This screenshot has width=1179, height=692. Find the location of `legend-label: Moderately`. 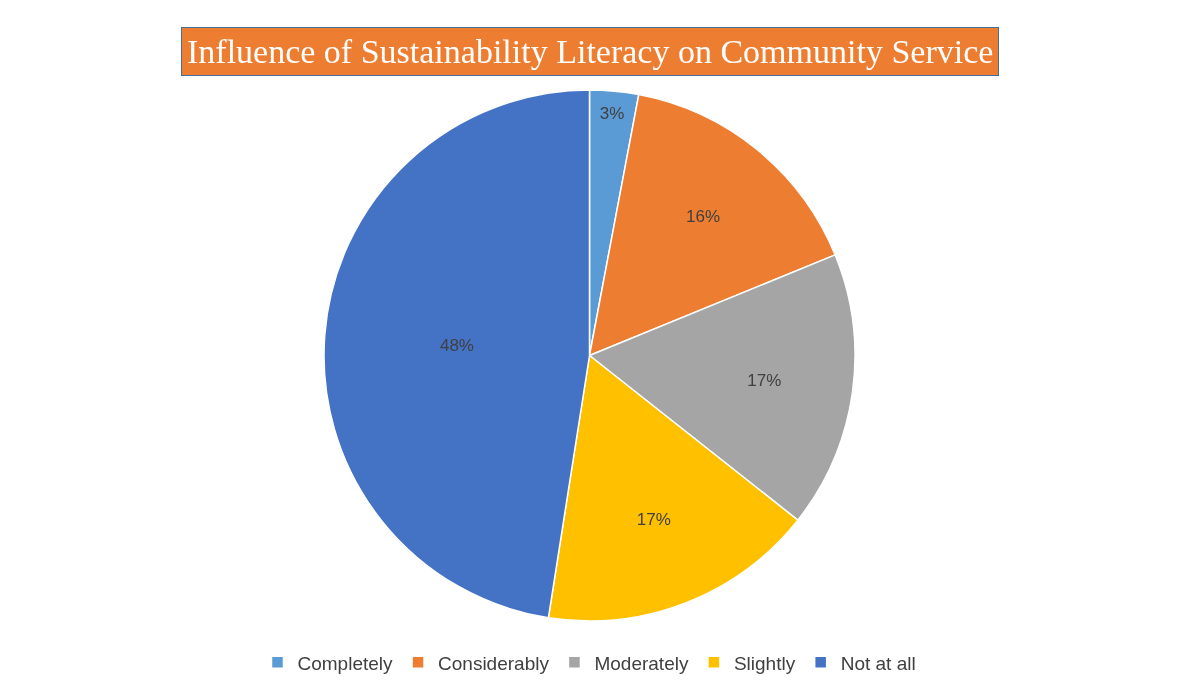

legend-label: Moderately is located at coordinates (641, 663).